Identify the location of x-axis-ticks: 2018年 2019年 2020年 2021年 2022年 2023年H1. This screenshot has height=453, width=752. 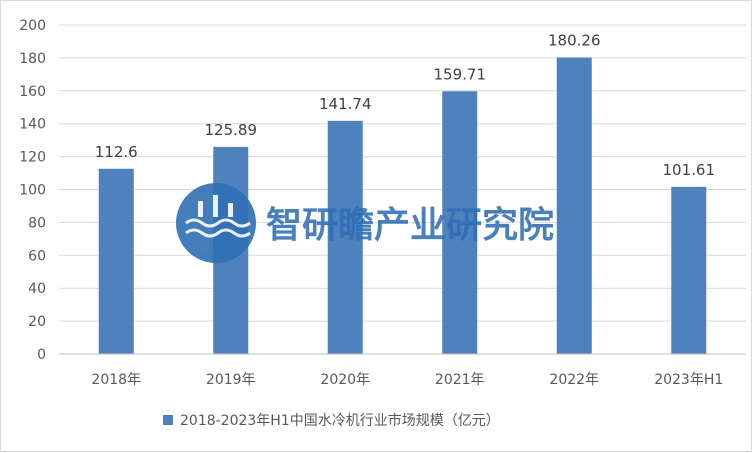
(407, 380).